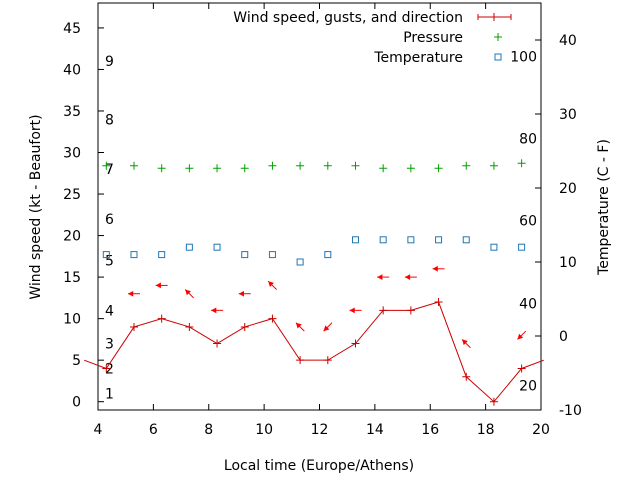 Image resolution: width=640 pixels, height=480 pixels. I want to click on fahrenheit-tick-label: 20, so click(528, 387).